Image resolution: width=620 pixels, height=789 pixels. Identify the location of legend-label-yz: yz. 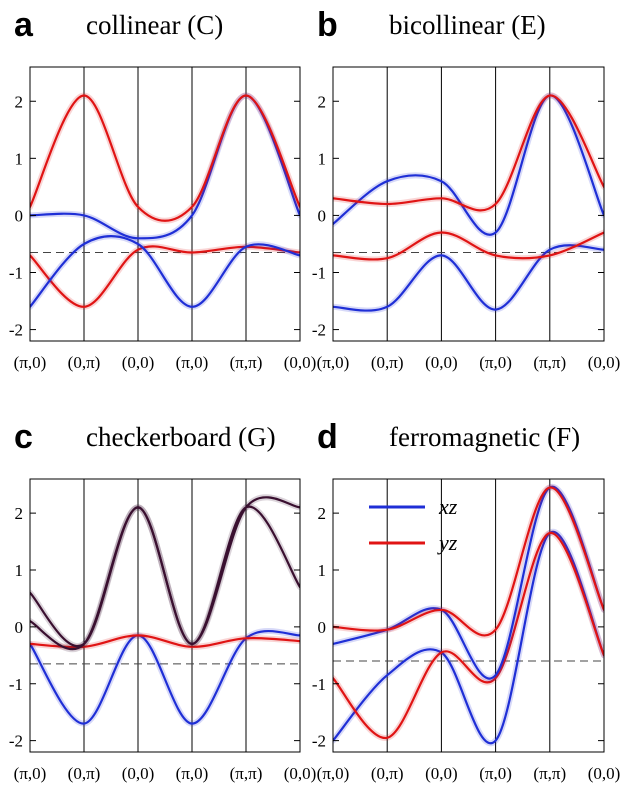
(447, 542).